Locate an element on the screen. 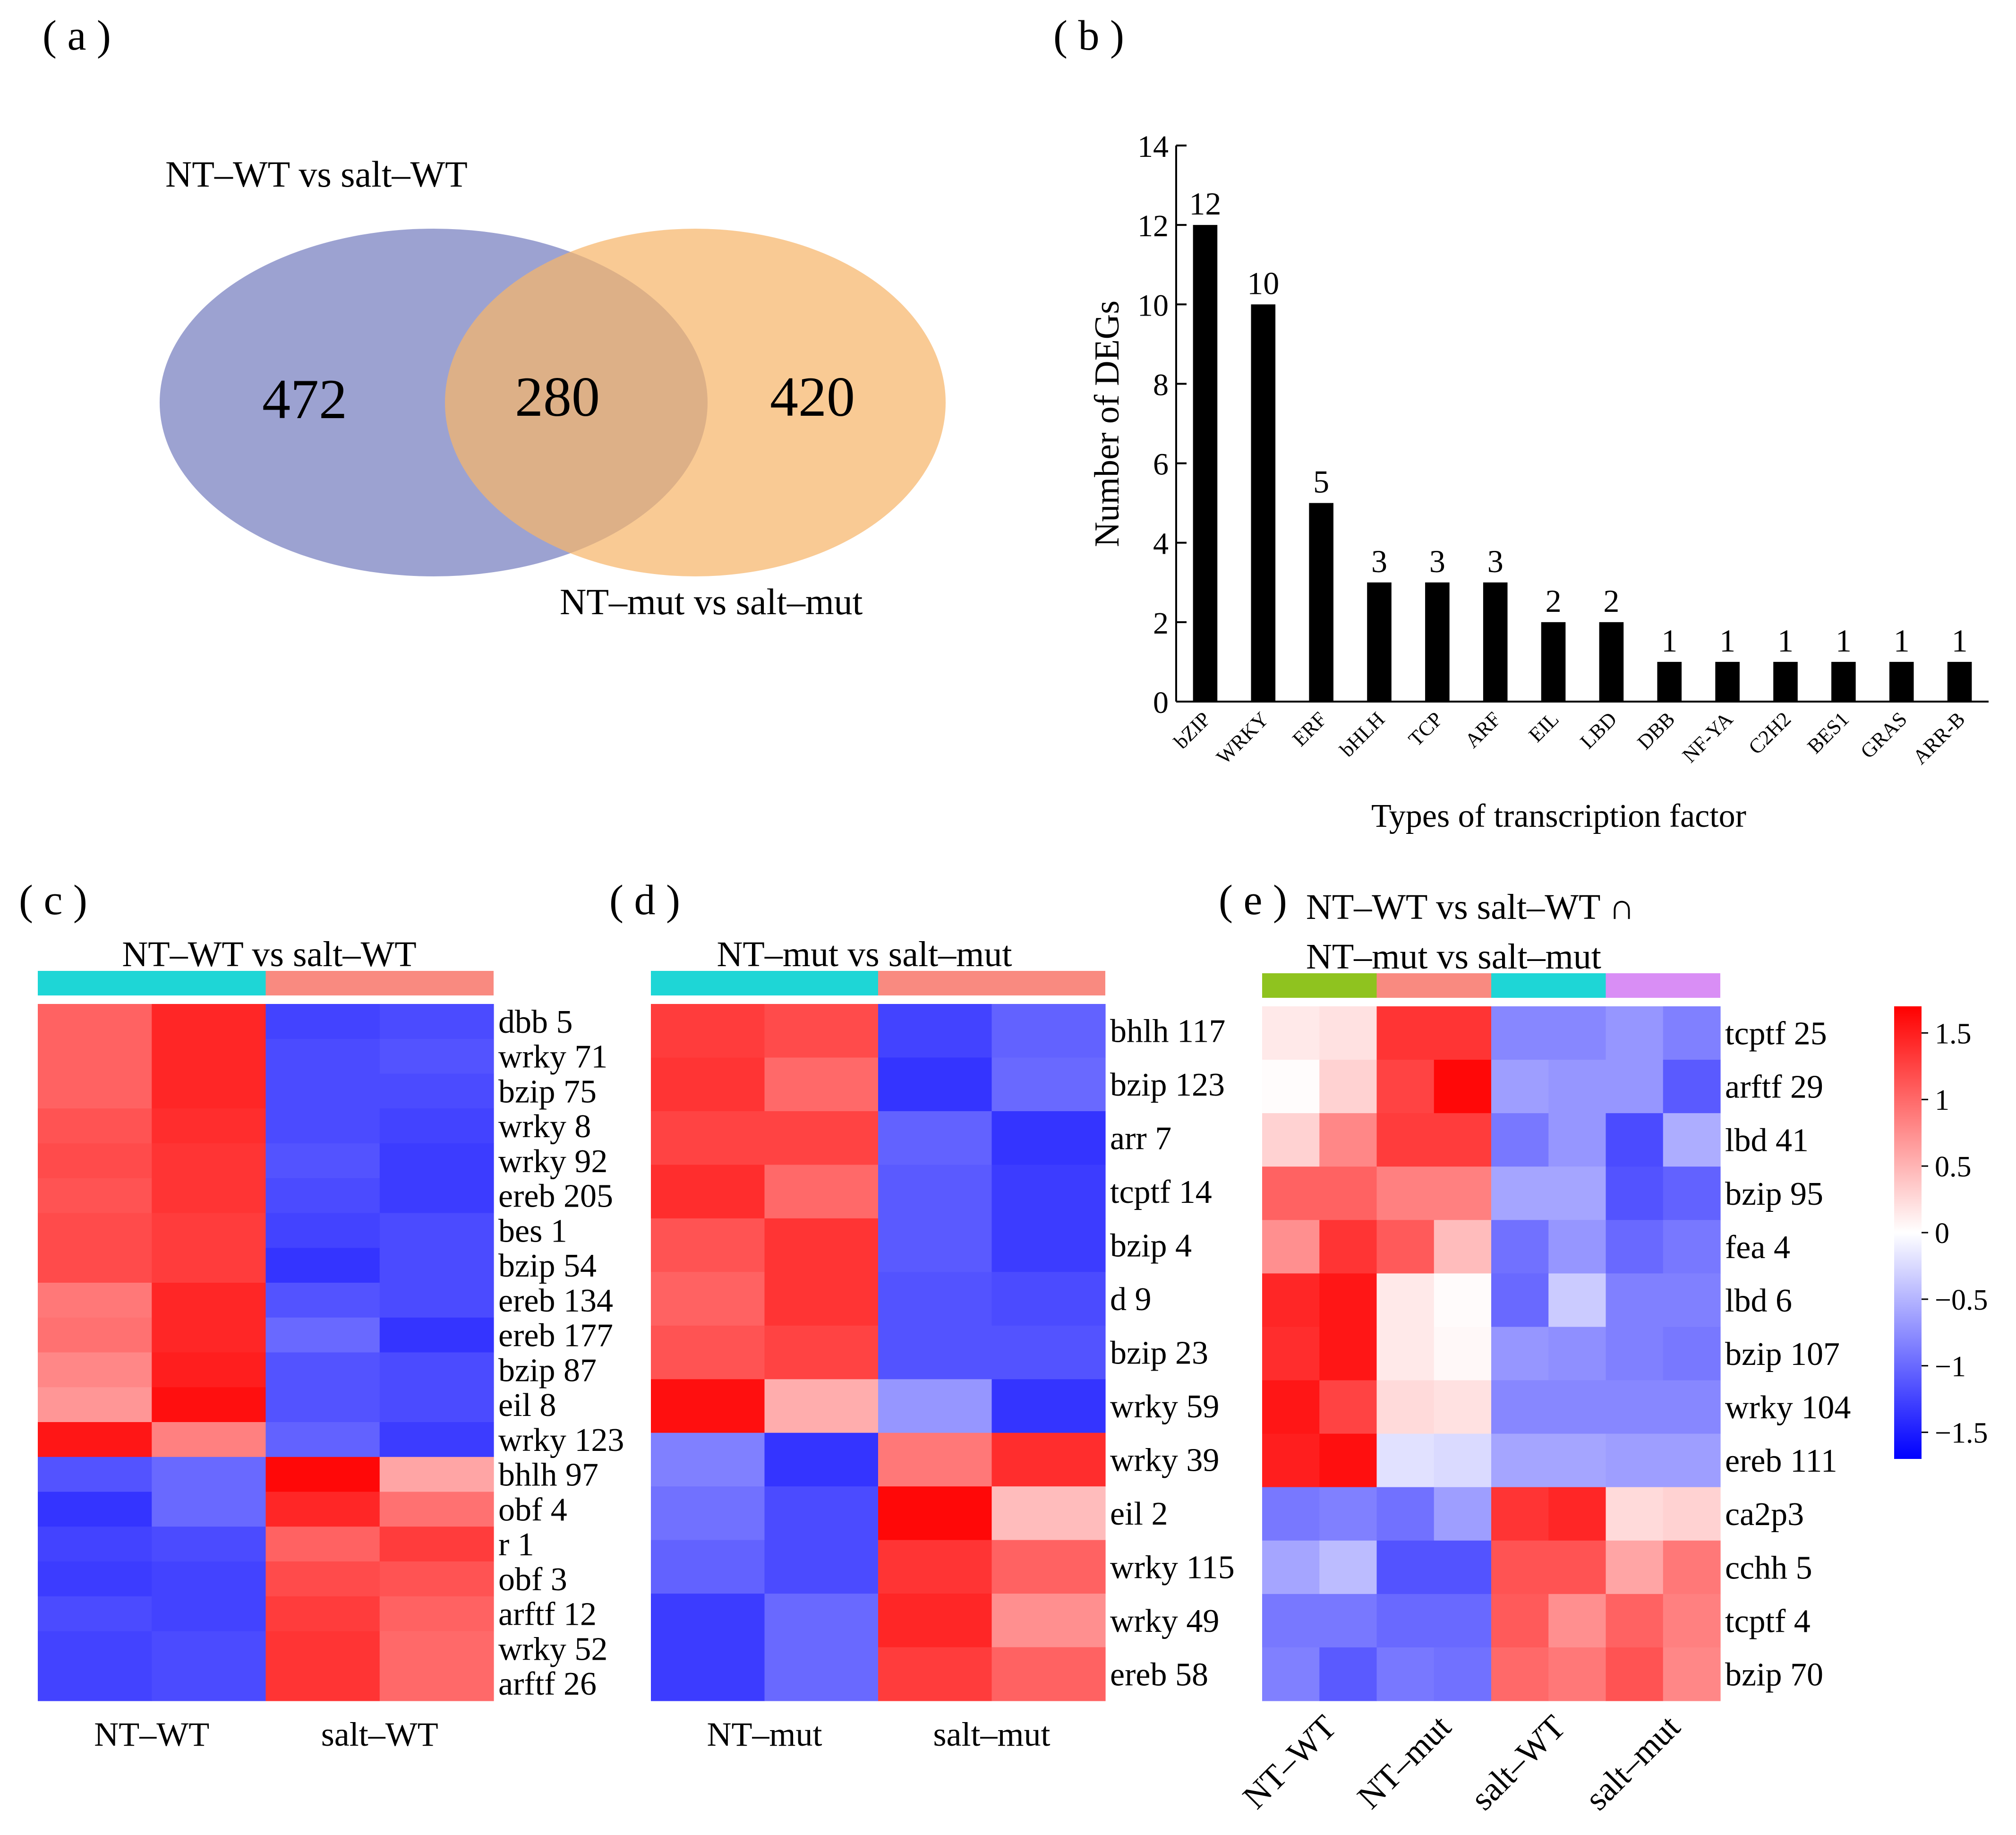 This screenshot has width=2016, height=1835. heatmap-e-subtitle: NT–mut vs salt–mut is located at coordinates (1453, 957).